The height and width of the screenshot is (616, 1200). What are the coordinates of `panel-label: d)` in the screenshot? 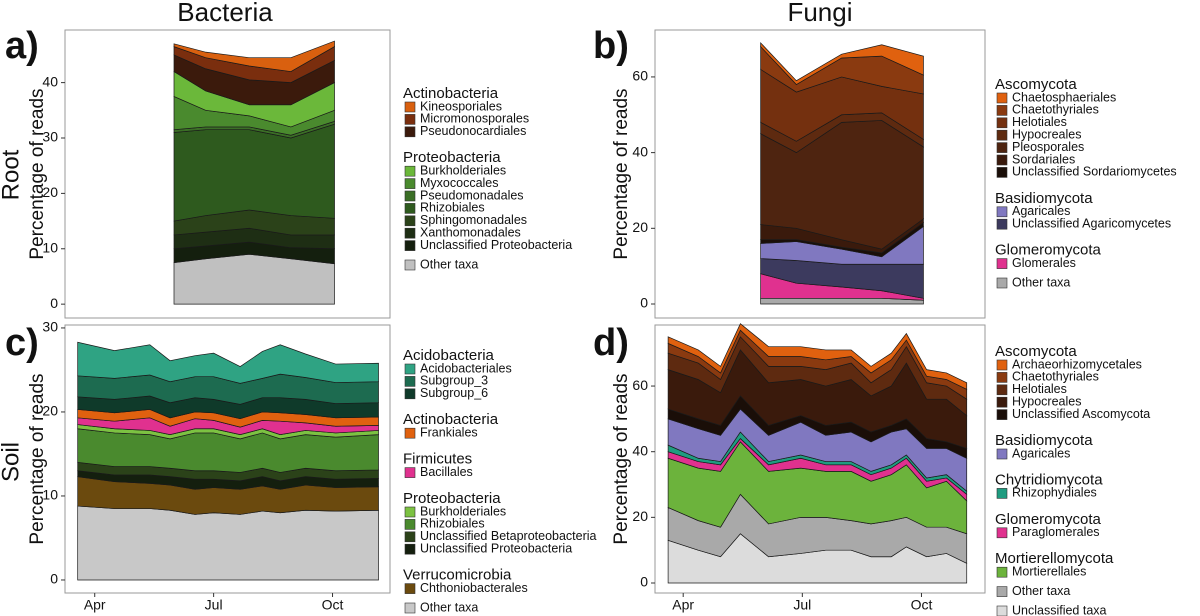 It's located at (611, 343).